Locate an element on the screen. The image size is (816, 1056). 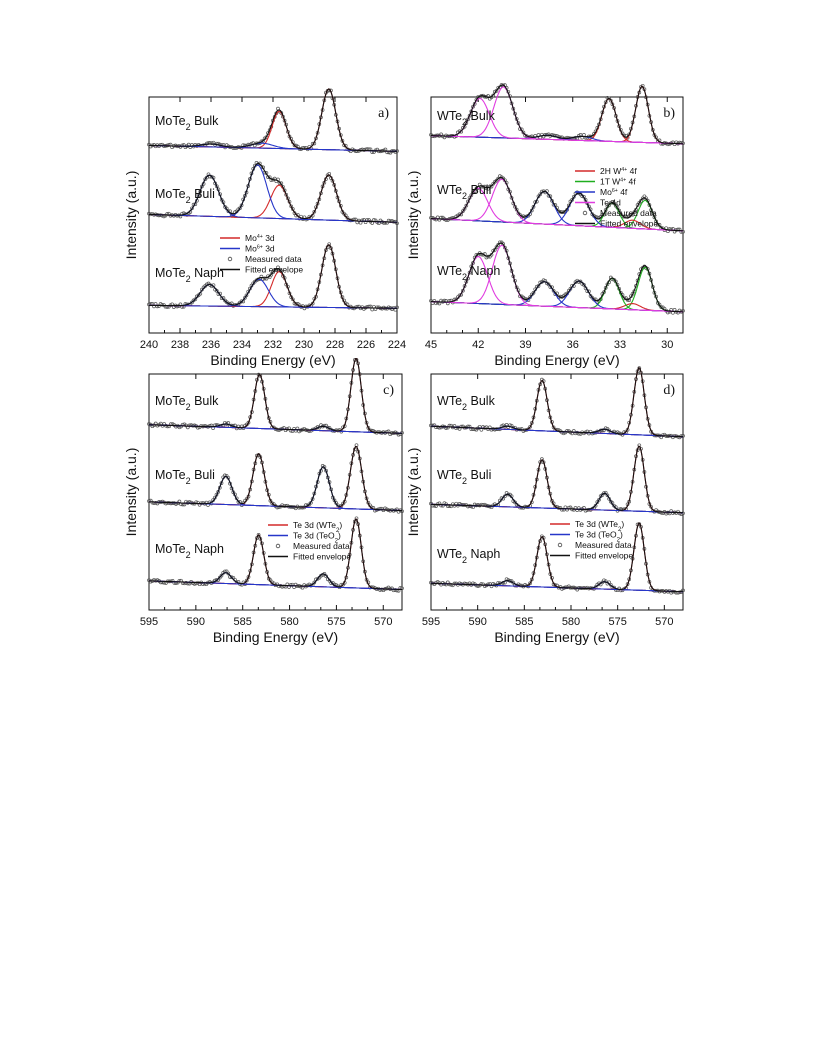
x-tick-label: 226 is located at coordinates (366, 345).